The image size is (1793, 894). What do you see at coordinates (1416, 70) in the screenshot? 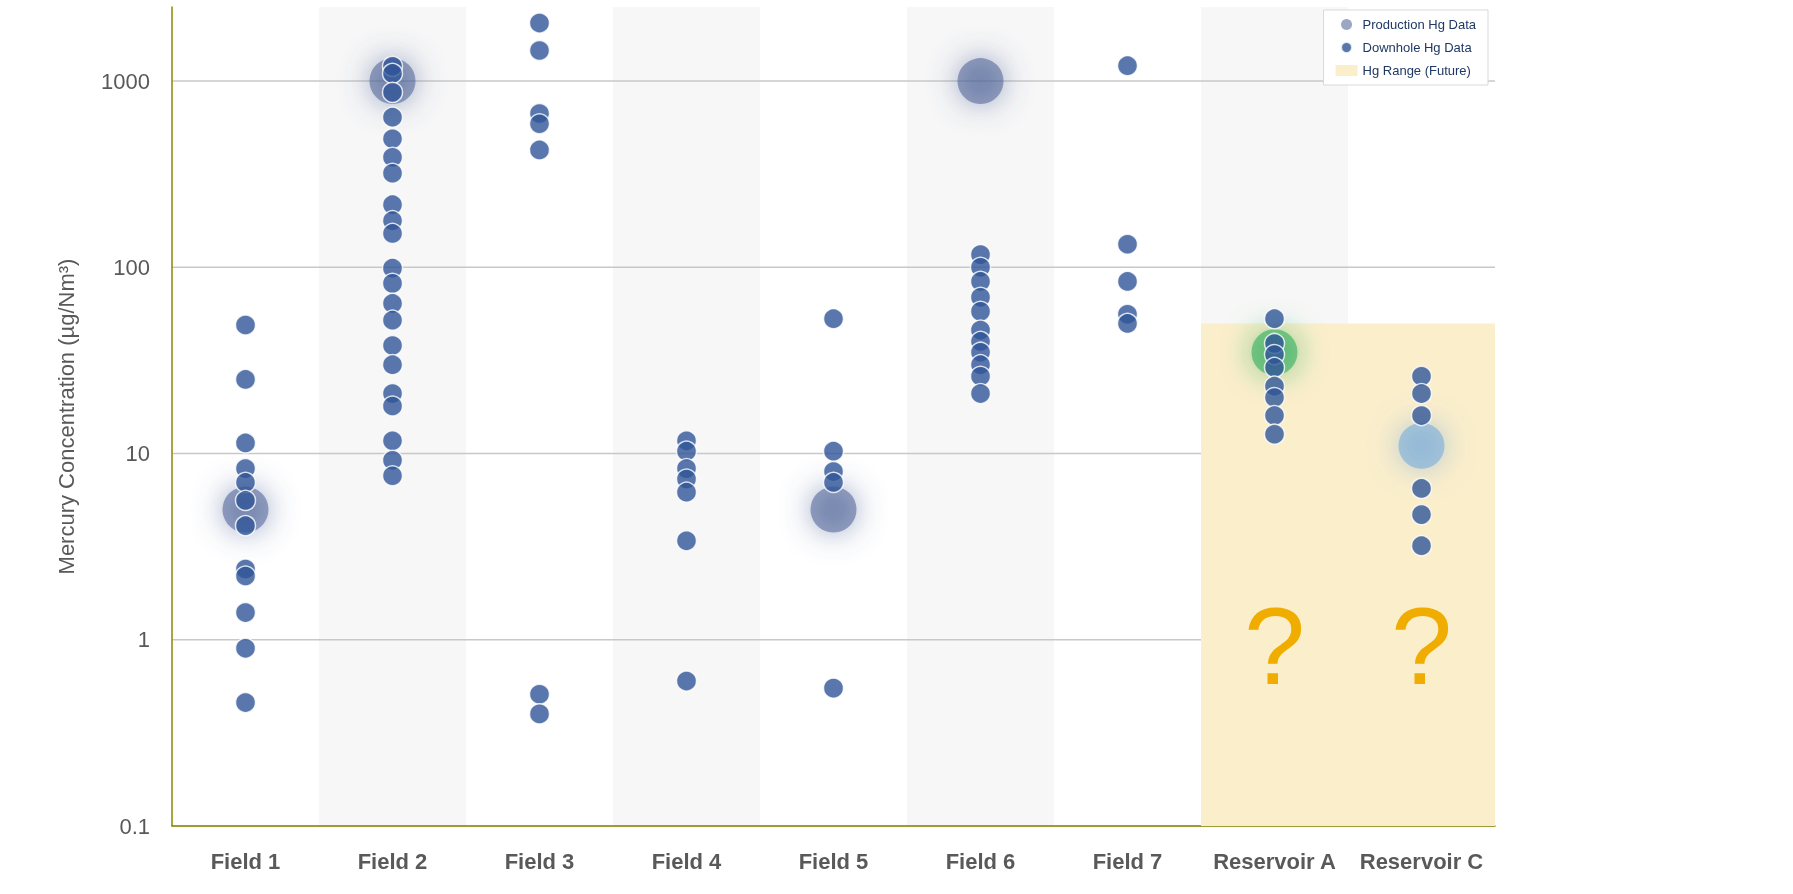
I see `legend-label: Hg Range (Future)` at bounding box center [1416, 70].